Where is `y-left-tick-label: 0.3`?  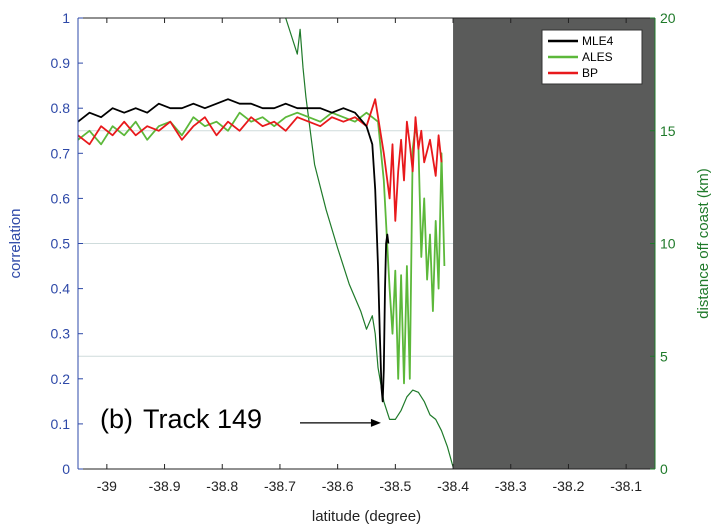
y-left-tick-label: 0.3 is located at coordinates (61, 334).